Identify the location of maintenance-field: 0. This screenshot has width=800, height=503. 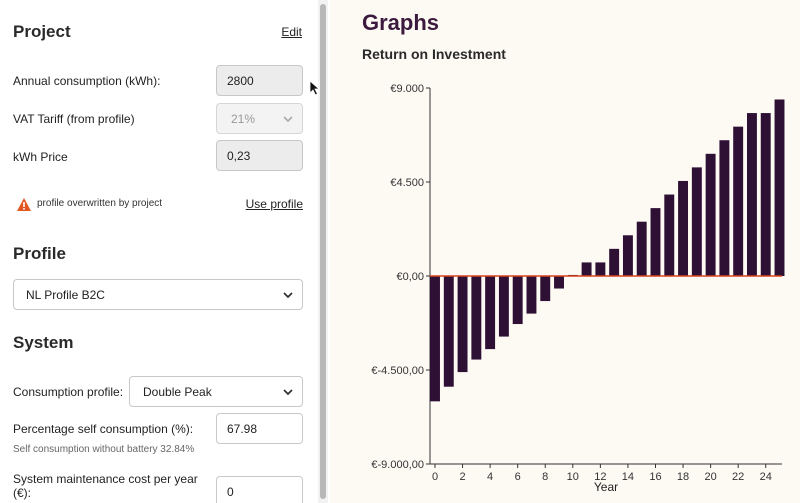
(259, 489).